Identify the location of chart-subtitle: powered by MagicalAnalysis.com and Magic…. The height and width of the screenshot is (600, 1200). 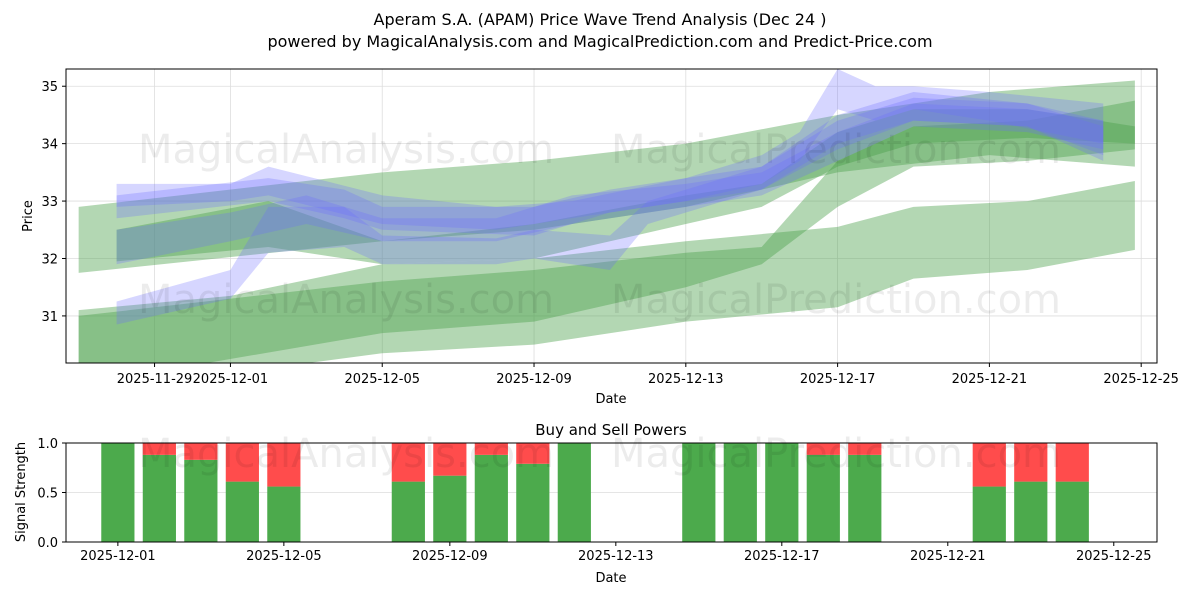
(599, 41).